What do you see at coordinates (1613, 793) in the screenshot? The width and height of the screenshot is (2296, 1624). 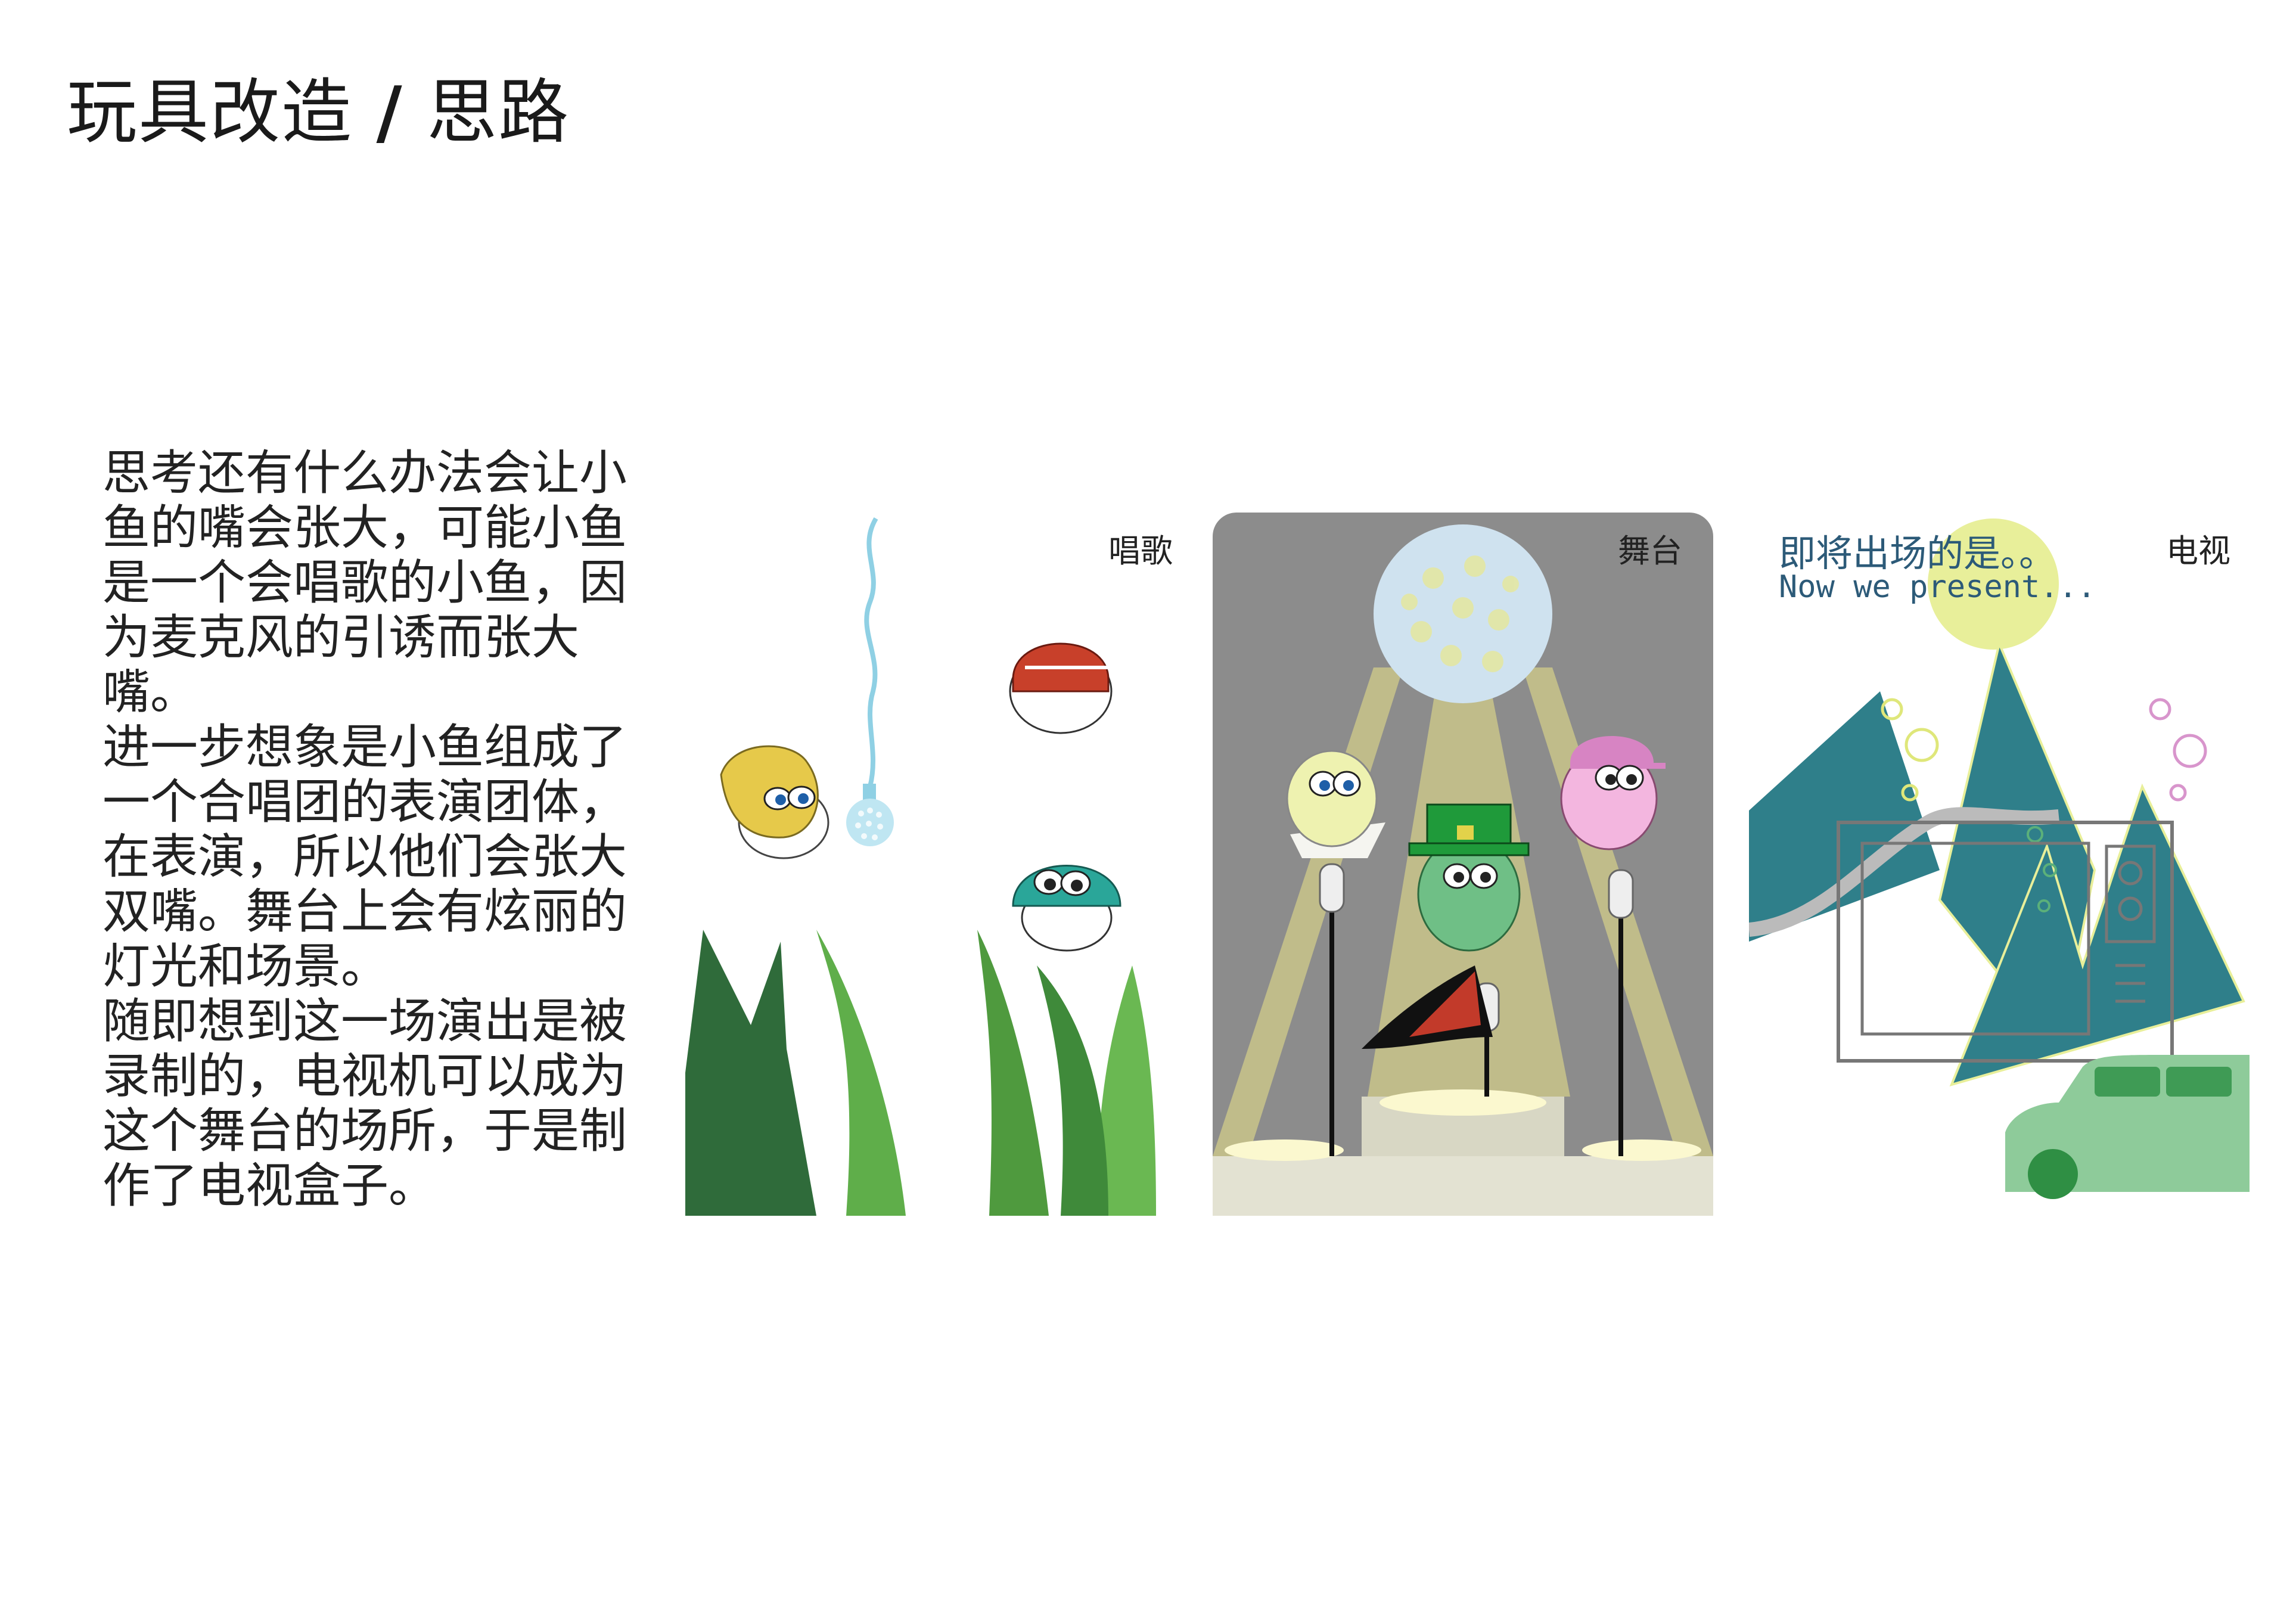 I see `pink-fish-icon` at bounding box center [1613, 793].